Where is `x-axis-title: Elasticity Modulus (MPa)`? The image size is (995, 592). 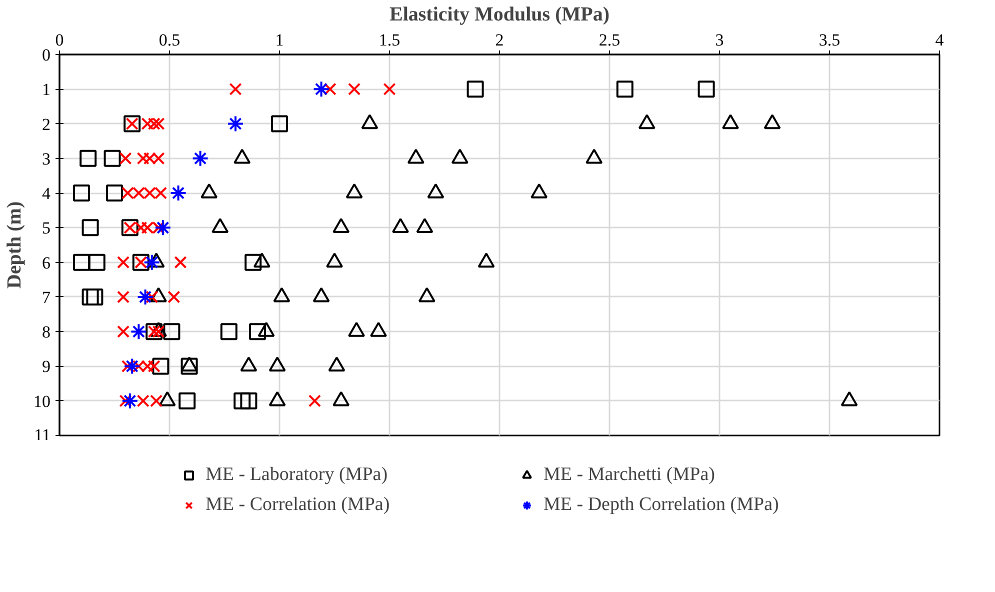 x-axis-title: Elasticity Modulus (MPa) is located at coordinates (500, 15).